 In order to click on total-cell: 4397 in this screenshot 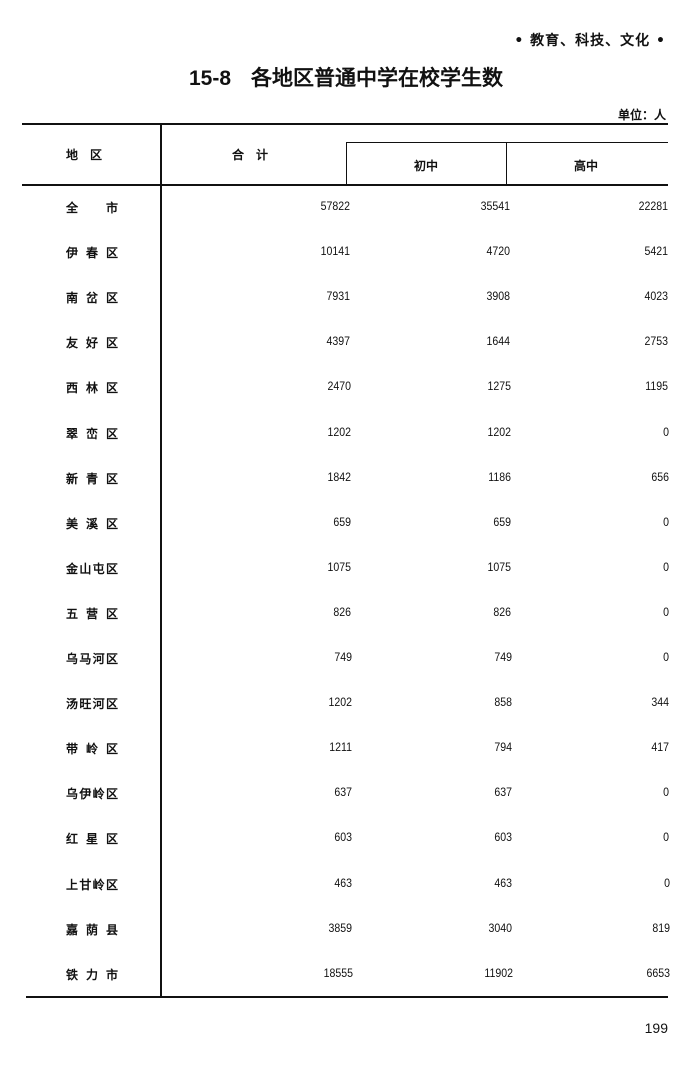, I will do `click(338, 341)`.